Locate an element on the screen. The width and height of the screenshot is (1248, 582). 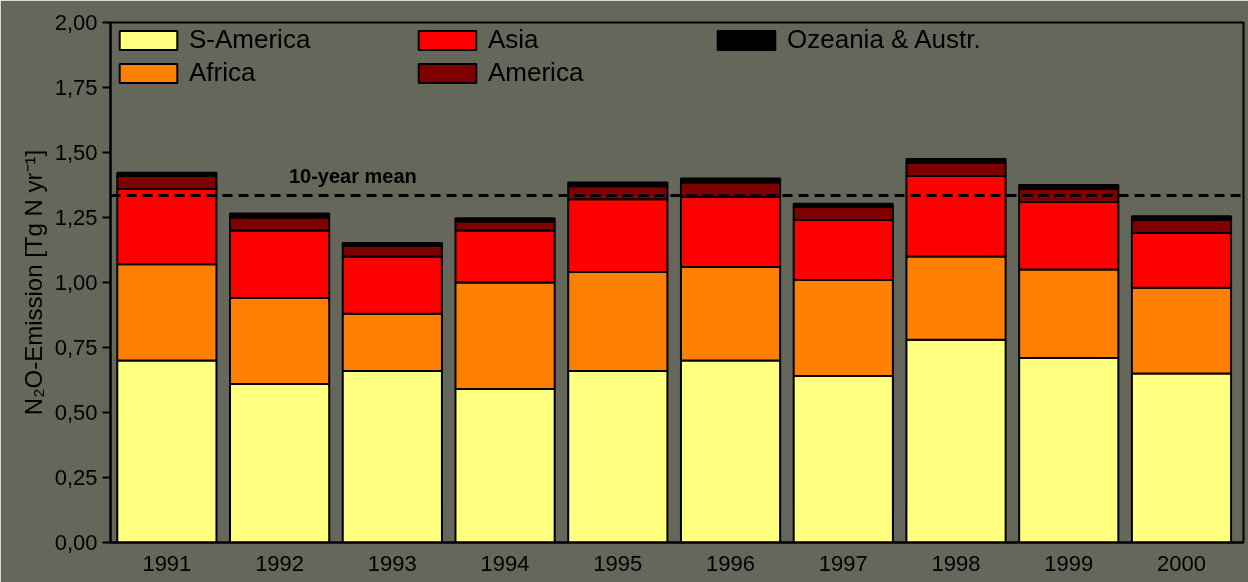
x-tick-label: 1994 is located at coordinates (505, 563).